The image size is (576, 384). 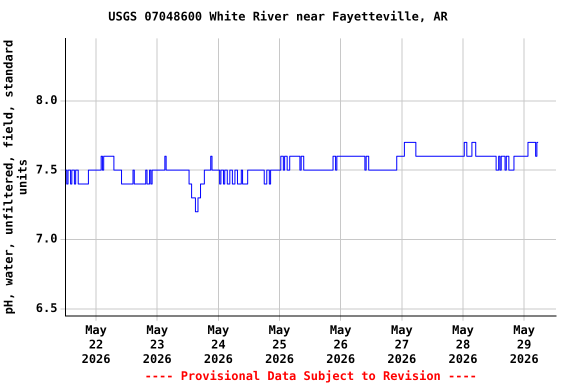 I want to click on chart-title: USGS 07048600 White River near Fayetteville, AR, so click(x=278, y=16).